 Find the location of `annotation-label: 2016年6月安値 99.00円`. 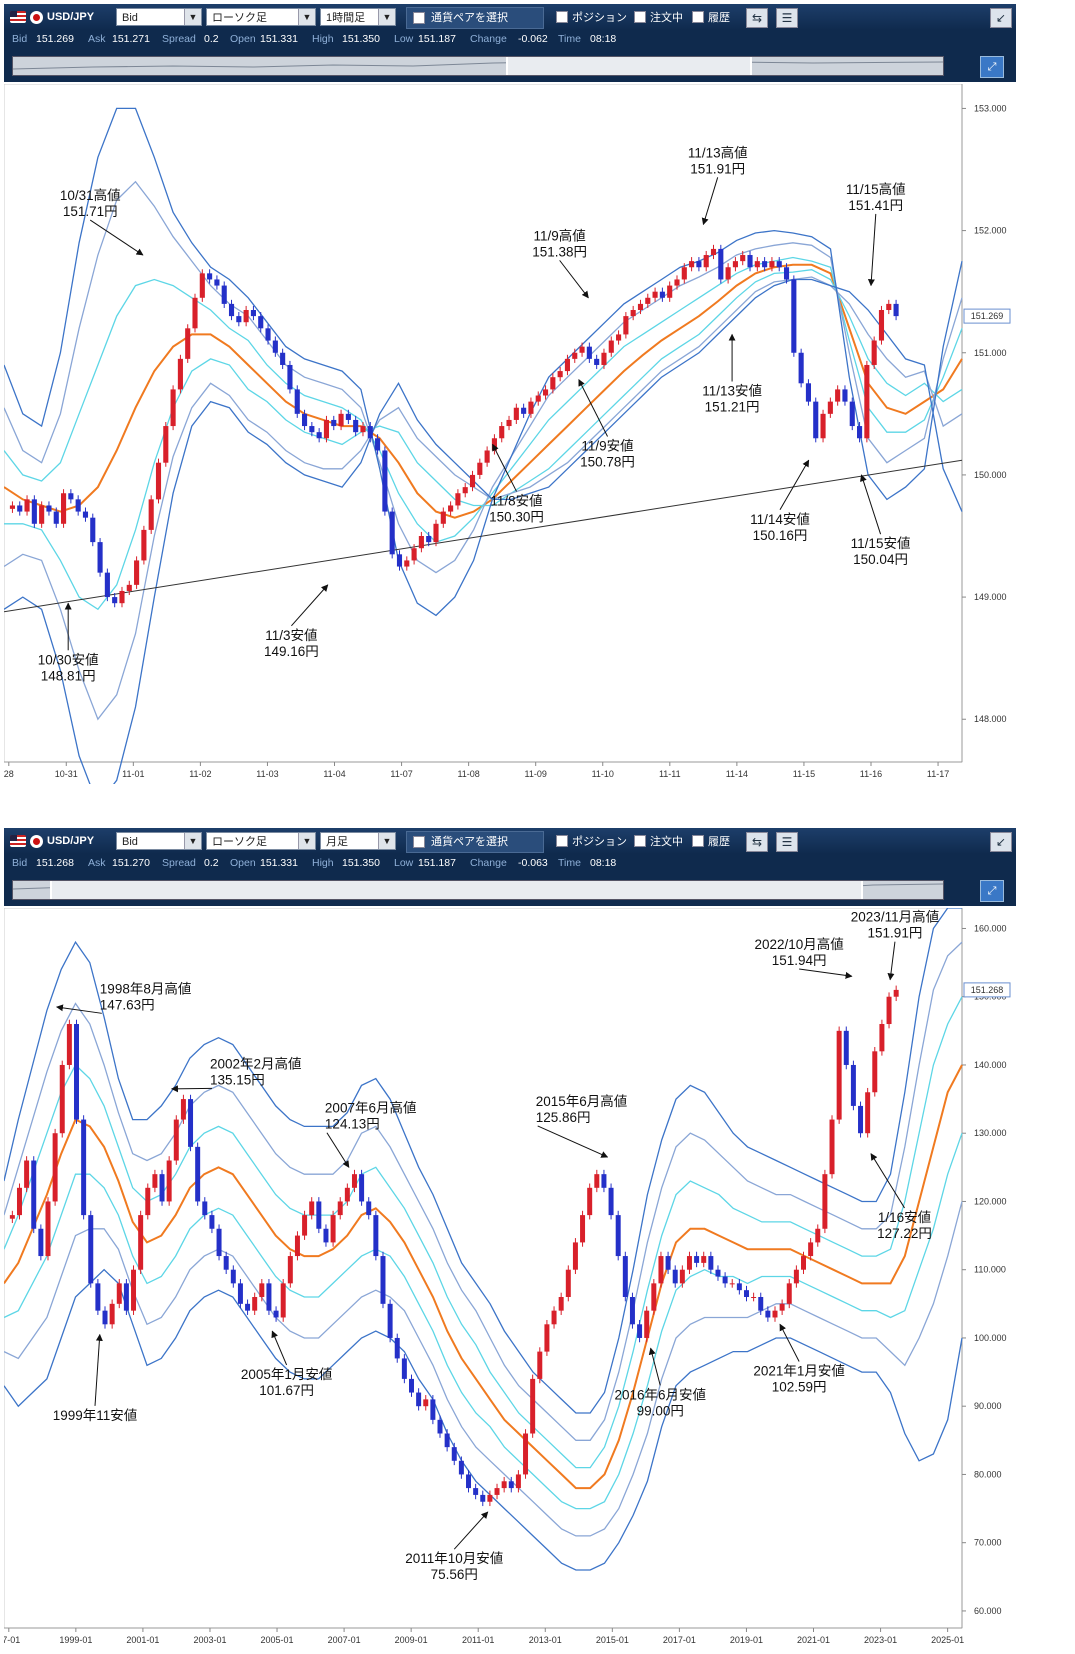

annotation-label: 2016年6月安値 99.00円 is located at coordinates (660, 1402).